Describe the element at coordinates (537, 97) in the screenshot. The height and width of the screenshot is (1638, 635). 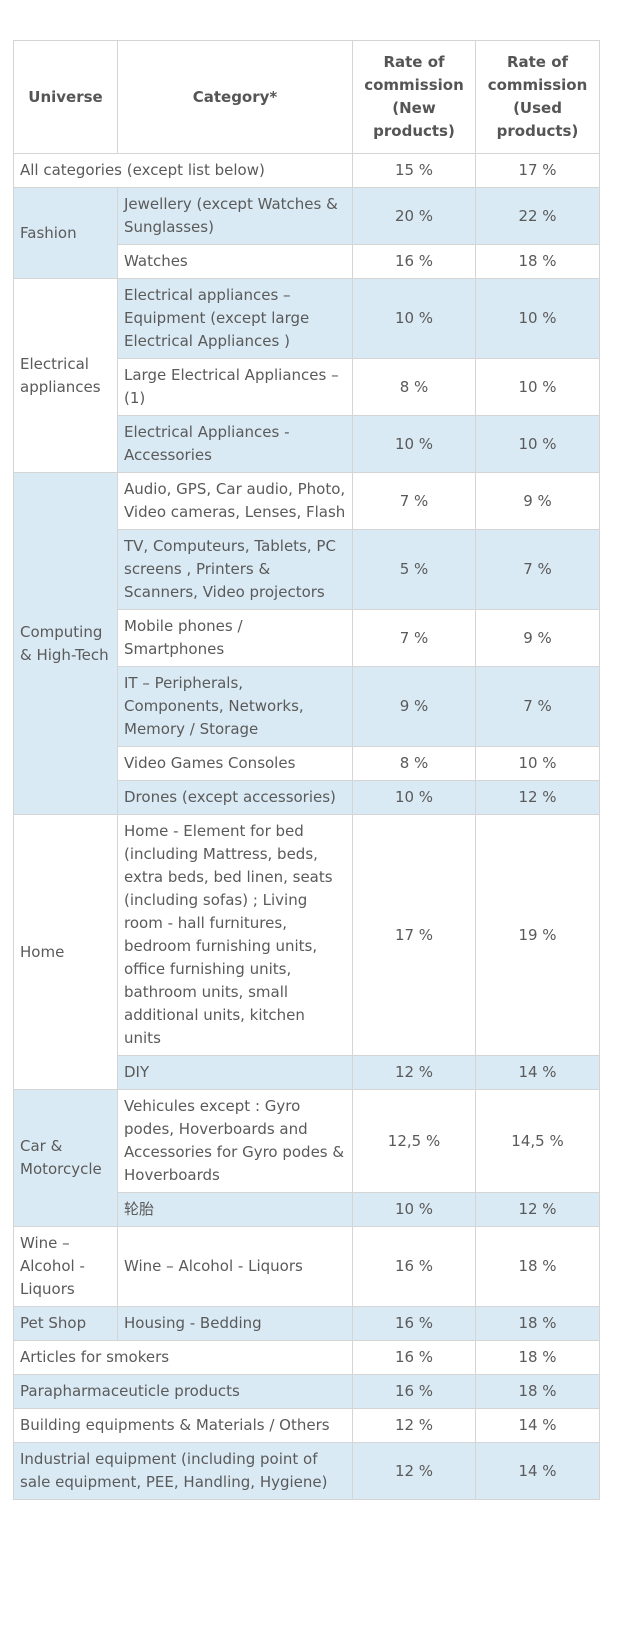
I see `header-rate-used: Rate of commission (Used products)` at that location.